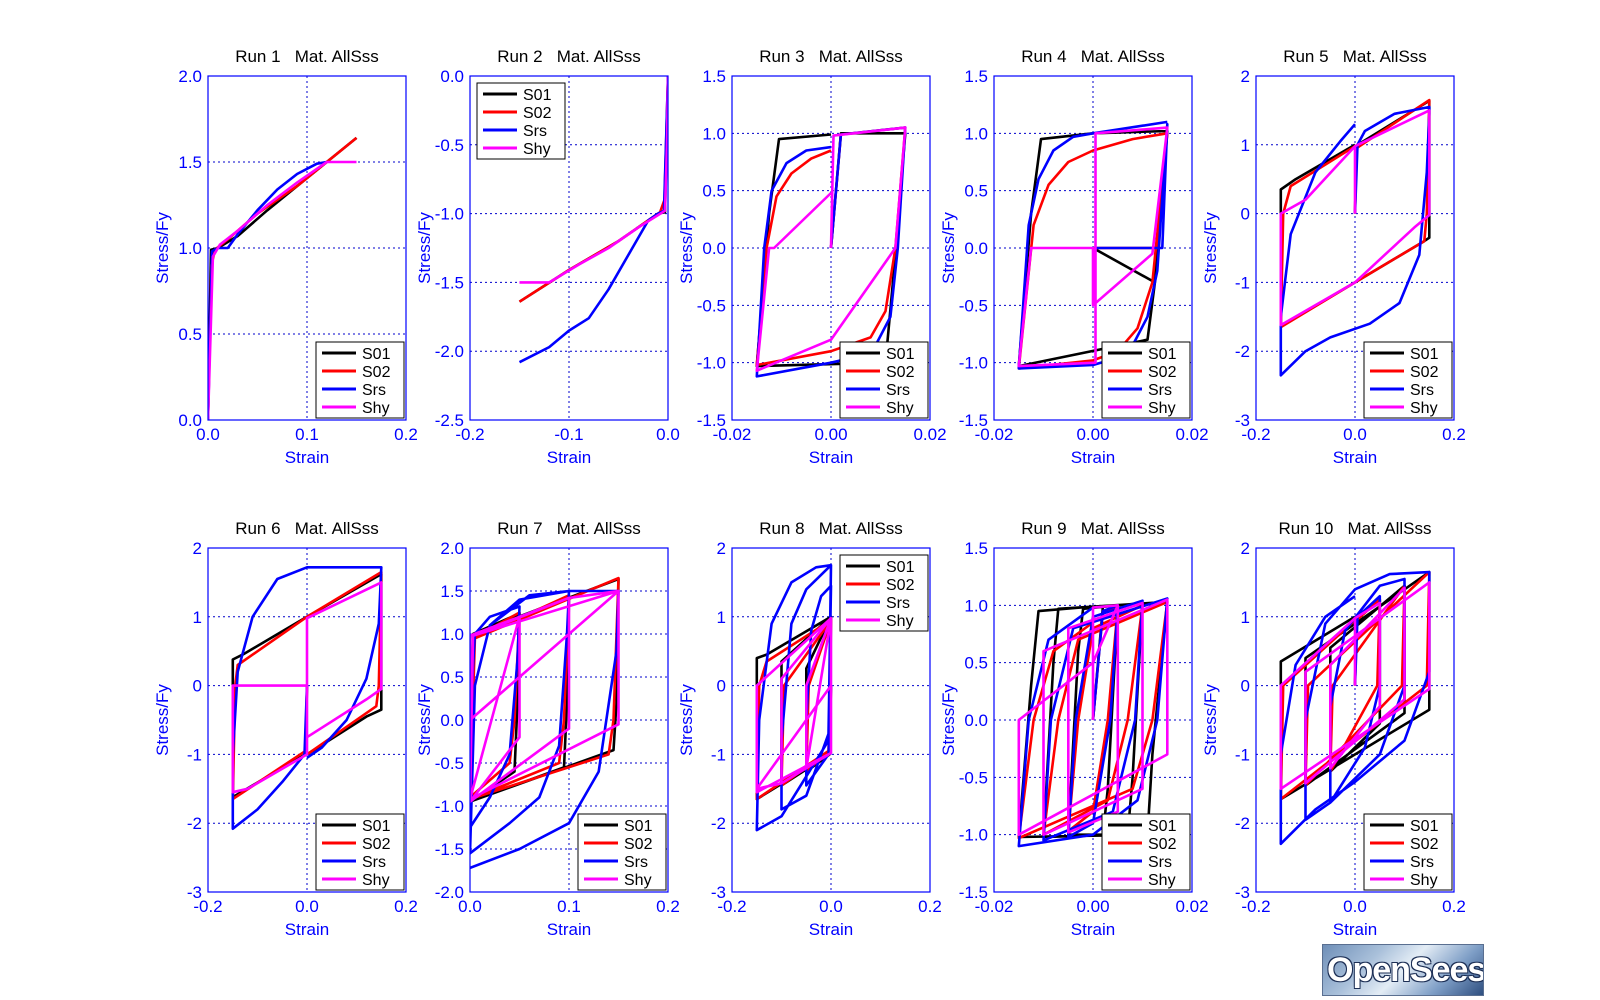 The height and width of the screenshot is (1000, 1600). I want to click on y-tick-label: -1.0, so click(973, 835).